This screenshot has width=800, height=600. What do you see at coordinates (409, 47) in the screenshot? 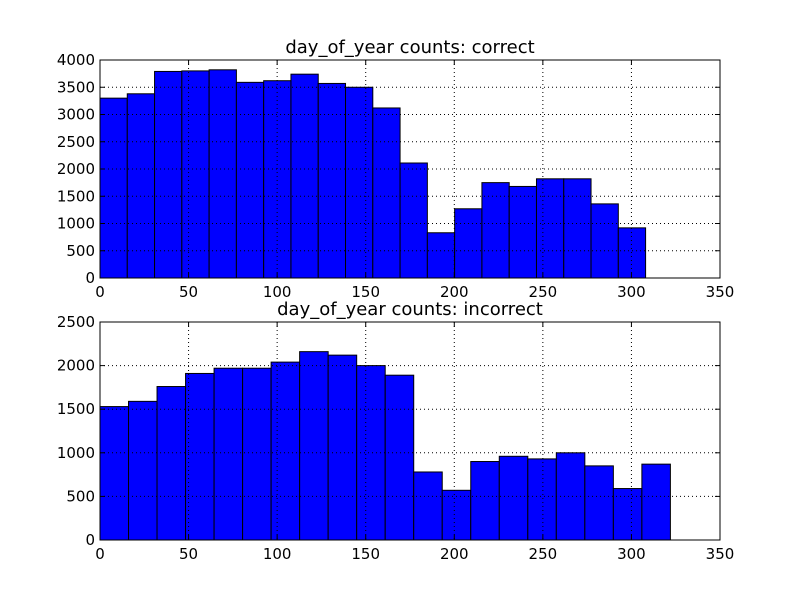
I see `chart-title-correct: day_of_year counts: correct` at bounding box center [409, 47].